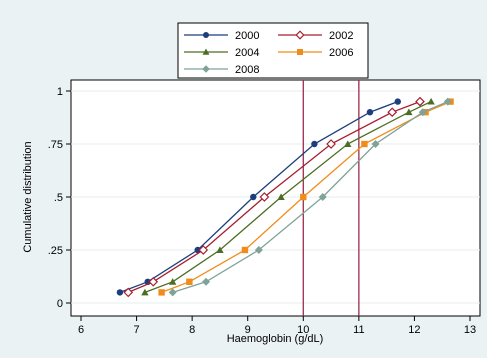  What do you see at coordinates (55, 145) in the screenshot?
I see `y-tick-label: .75` at bounding box center [55, 145].